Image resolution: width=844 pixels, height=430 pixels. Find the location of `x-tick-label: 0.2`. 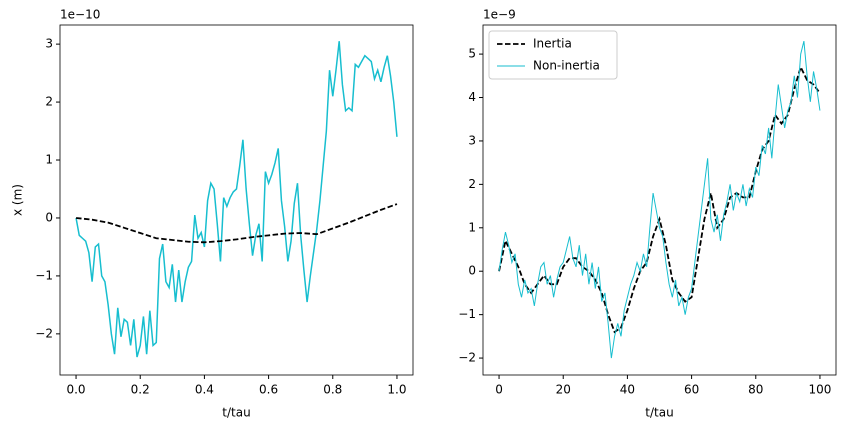

x-tick-label: 0.2 is located at coordinates (140, 390).